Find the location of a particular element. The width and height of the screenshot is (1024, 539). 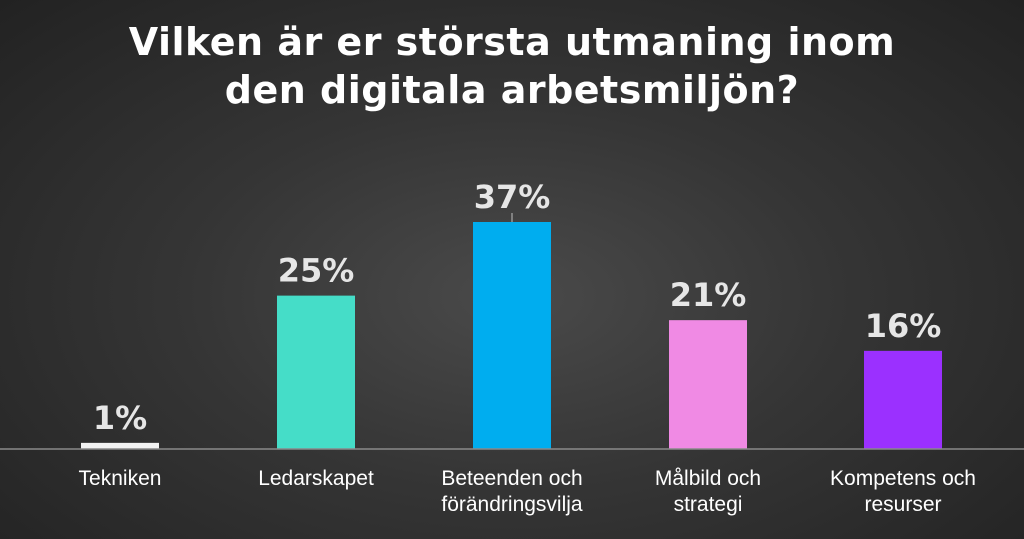

category-label-4: Kompetens och resurser is located at coordinates (903, 492).